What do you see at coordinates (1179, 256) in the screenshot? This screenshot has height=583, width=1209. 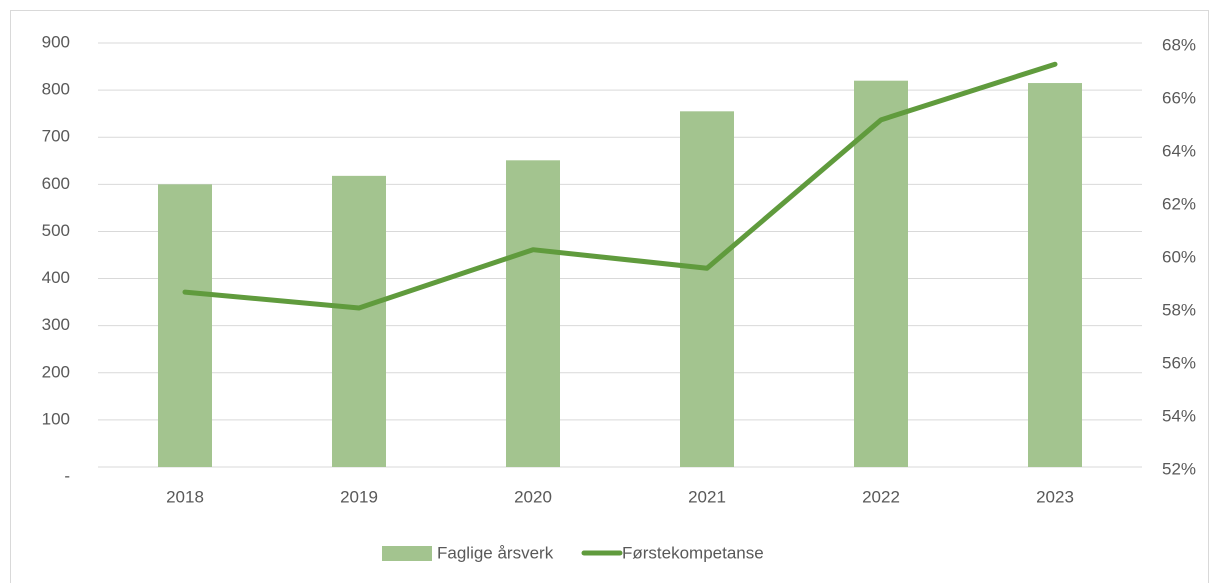 I see `y2-tick-label: 60%` at bounding box center [1179, 256].